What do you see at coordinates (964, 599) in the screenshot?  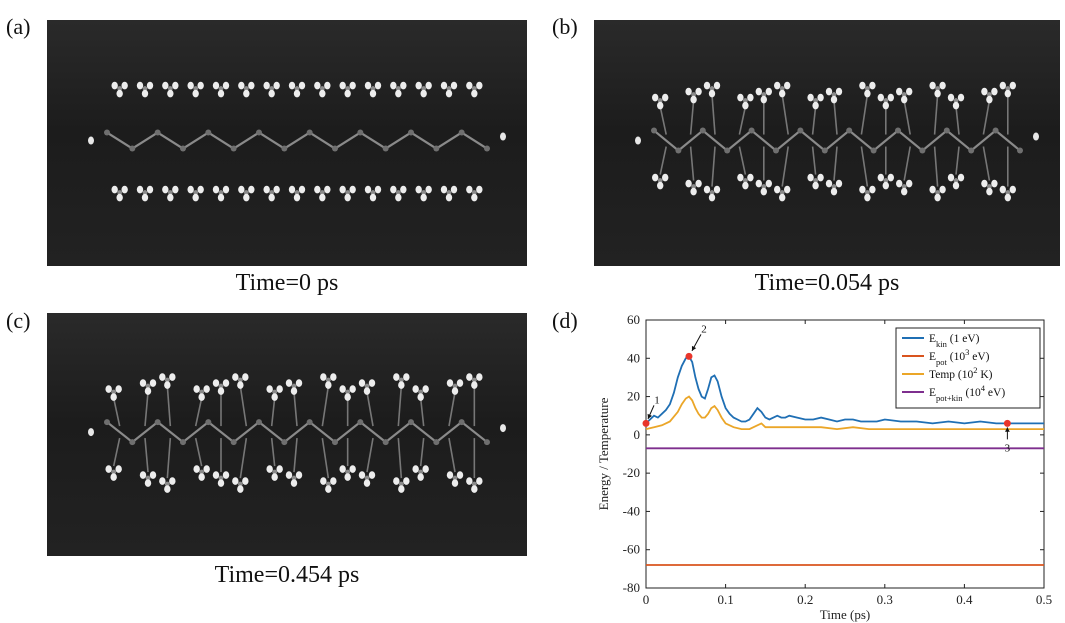 I see `x-tick-label: 0.4` at bounding box center [964, 599].